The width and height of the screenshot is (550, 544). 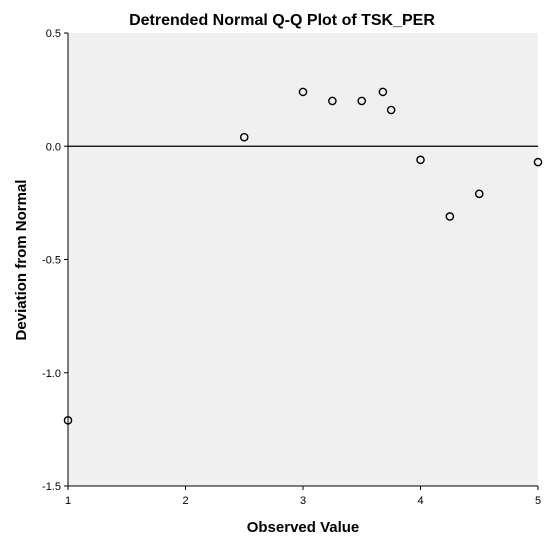 I want to click on x-tick-label: 1, so click(x=68, y=501).